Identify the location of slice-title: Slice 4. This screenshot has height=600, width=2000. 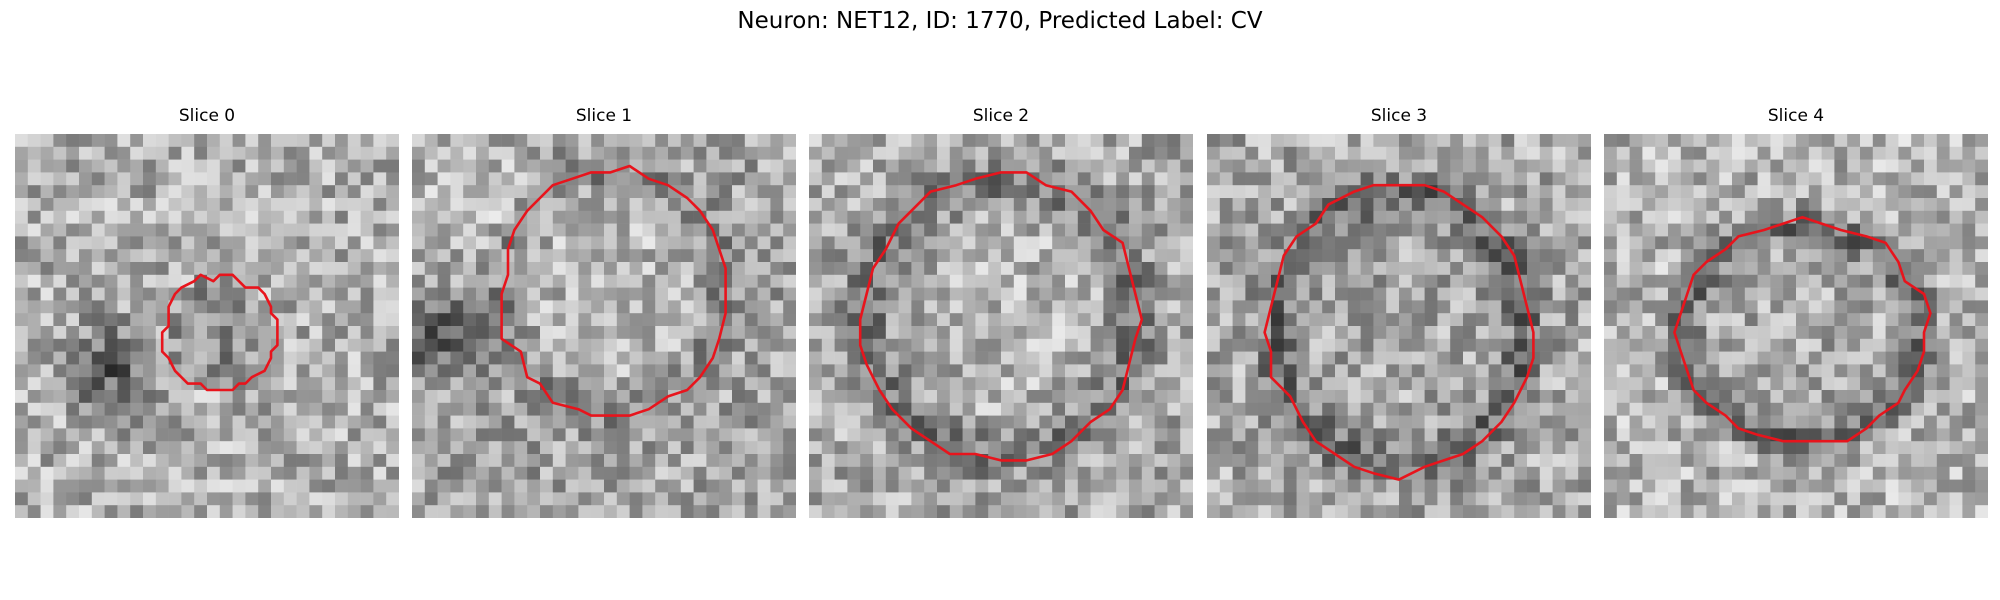
(1796, 116).